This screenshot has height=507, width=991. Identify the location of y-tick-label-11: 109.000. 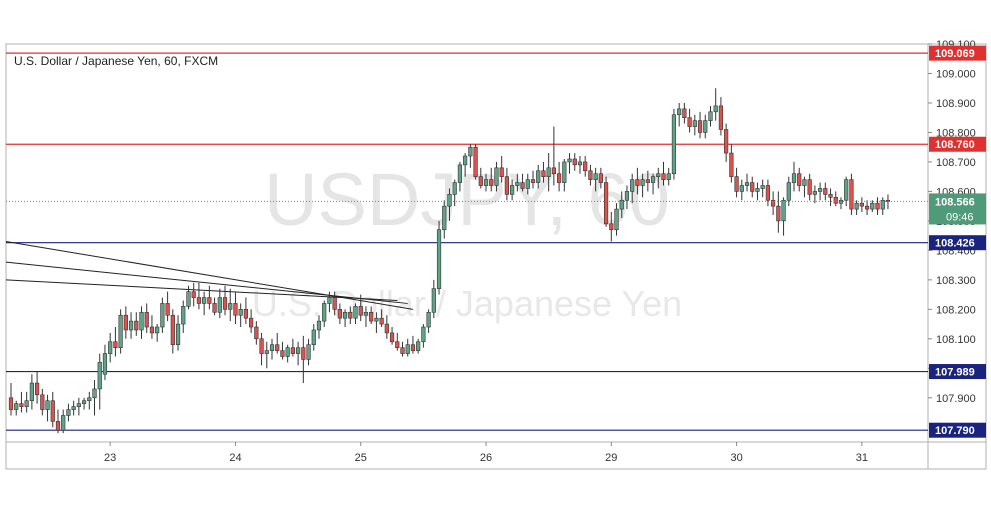
(956, 74).